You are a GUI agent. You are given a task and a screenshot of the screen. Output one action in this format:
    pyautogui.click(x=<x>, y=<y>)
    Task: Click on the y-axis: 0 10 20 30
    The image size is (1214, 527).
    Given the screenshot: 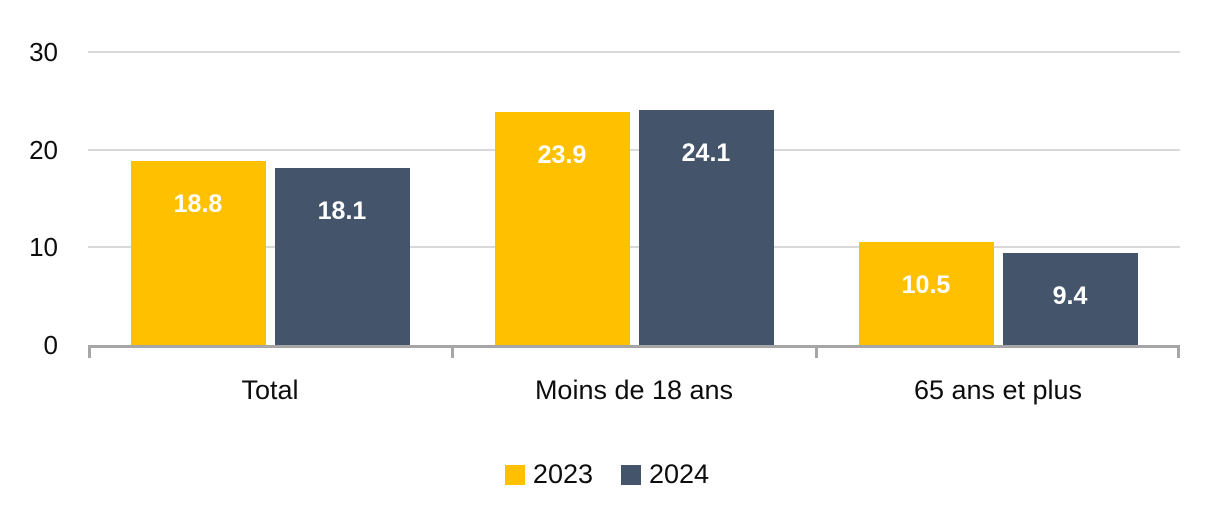 What is the action you would take?
    pyautogui.click(x=29, y=198)
    